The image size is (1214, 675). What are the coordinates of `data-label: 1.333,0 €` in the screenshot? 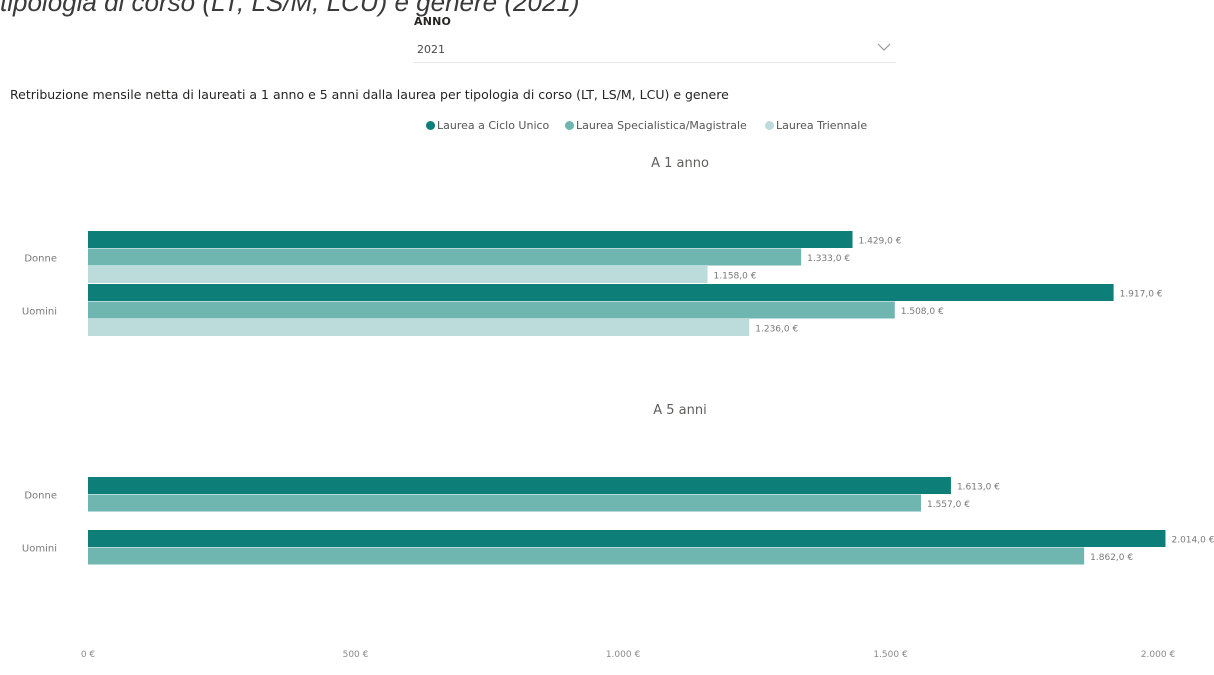 It's located at (828, 259).